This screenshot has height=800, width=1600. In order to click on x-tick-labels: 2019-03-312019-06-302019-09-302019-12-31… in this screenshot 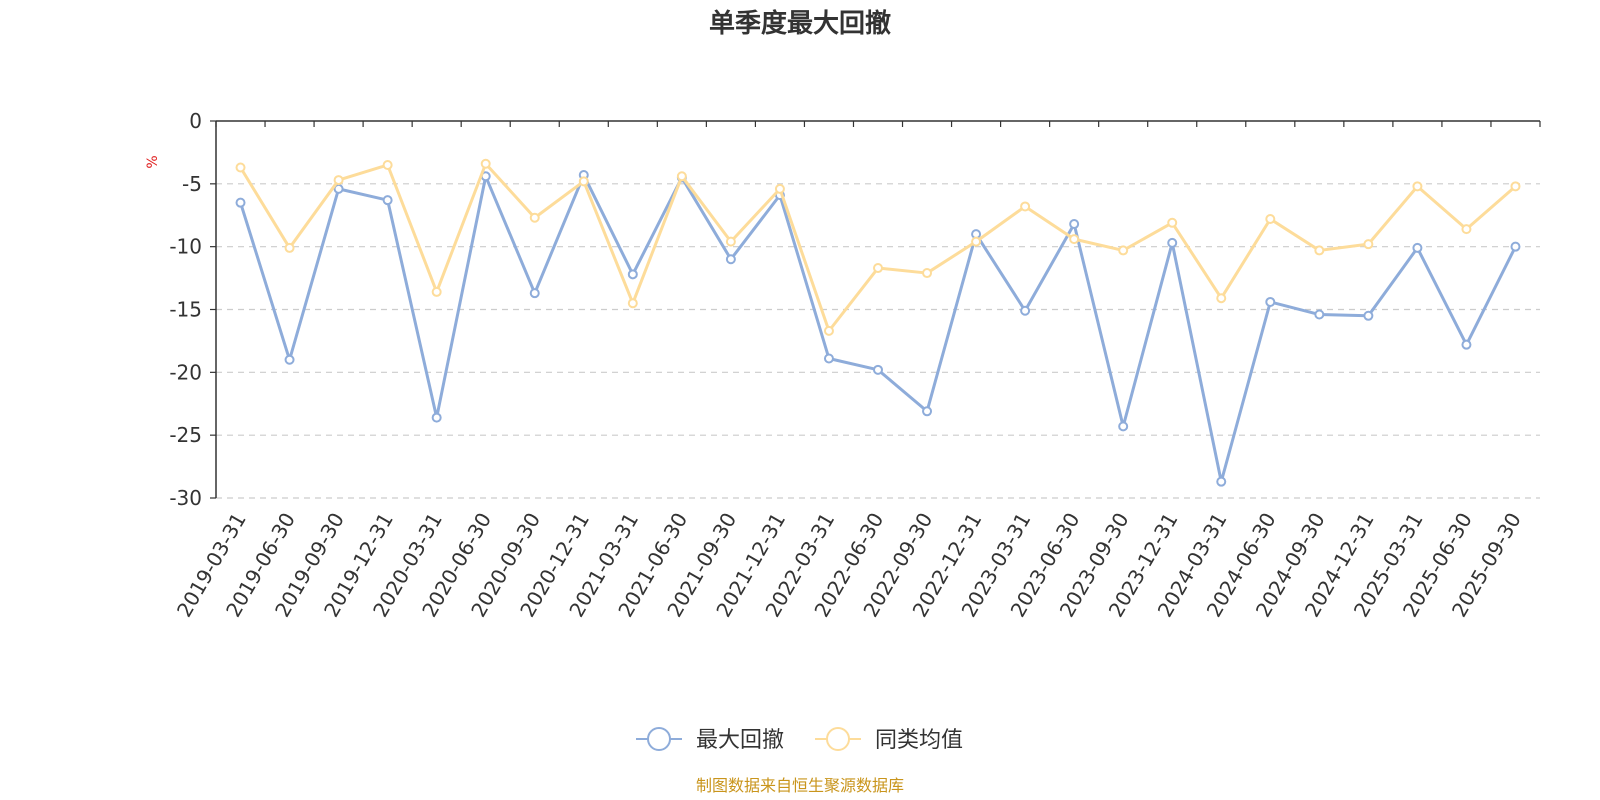, I will do `click(849, 565)`.